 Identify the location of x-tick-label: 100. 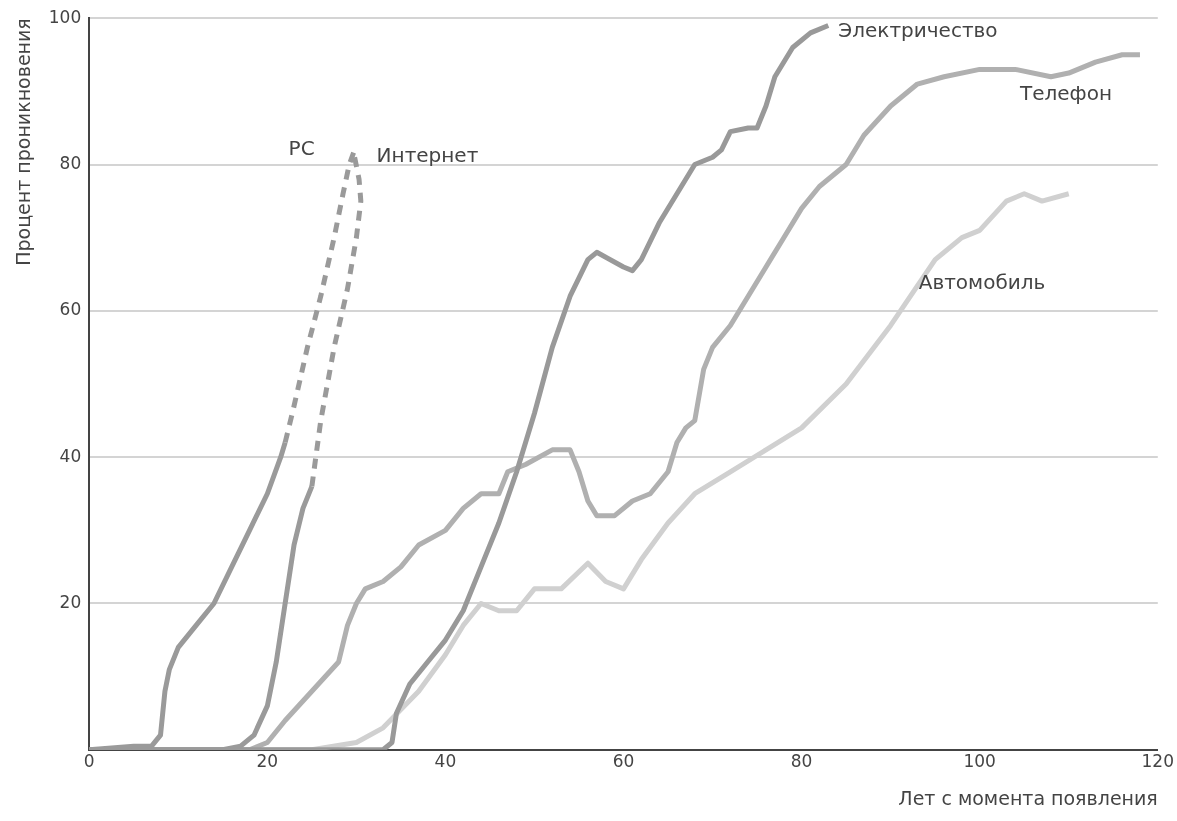
(979, 761).